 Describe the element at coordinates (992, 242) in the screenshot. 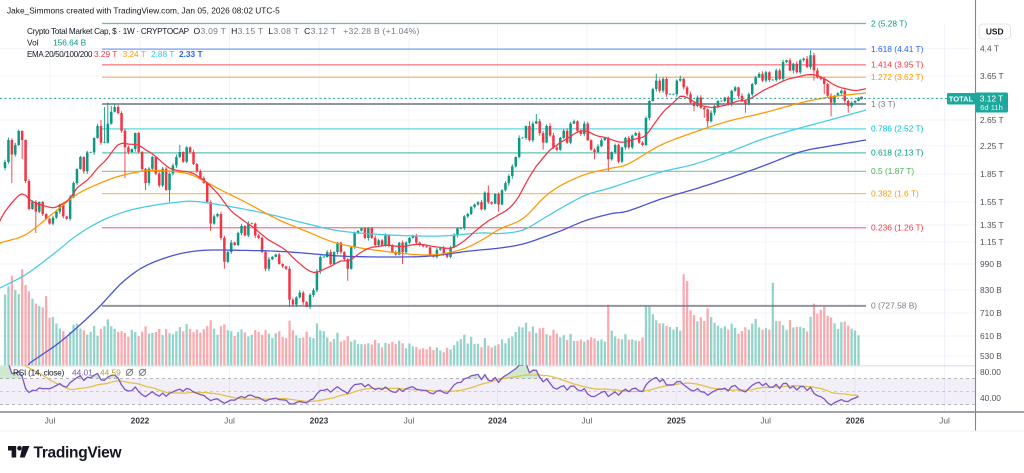

I see `svg-text: 1.15 T` at that location.